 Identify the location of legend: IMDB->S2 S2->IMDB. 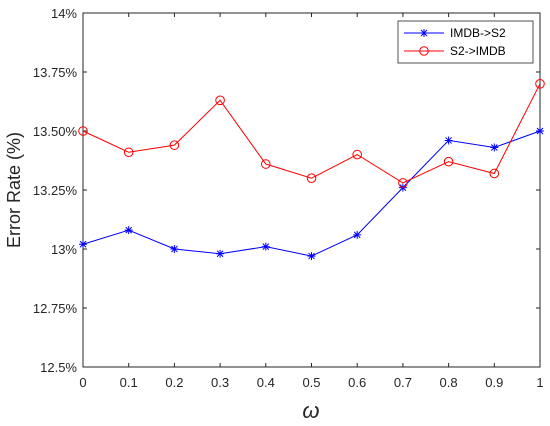
(465, 42).